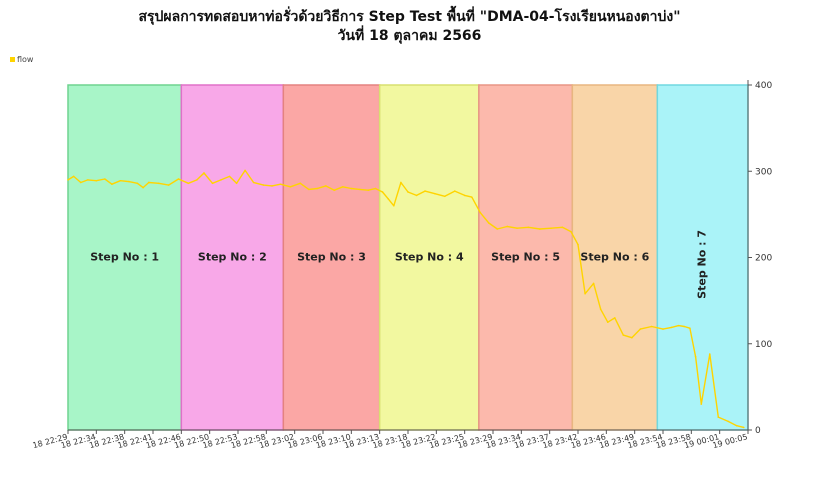 The image size is (819, 479). Describe the element at coordinates (12, 59) in the screenshot. I see `legend-swatch` at that location.